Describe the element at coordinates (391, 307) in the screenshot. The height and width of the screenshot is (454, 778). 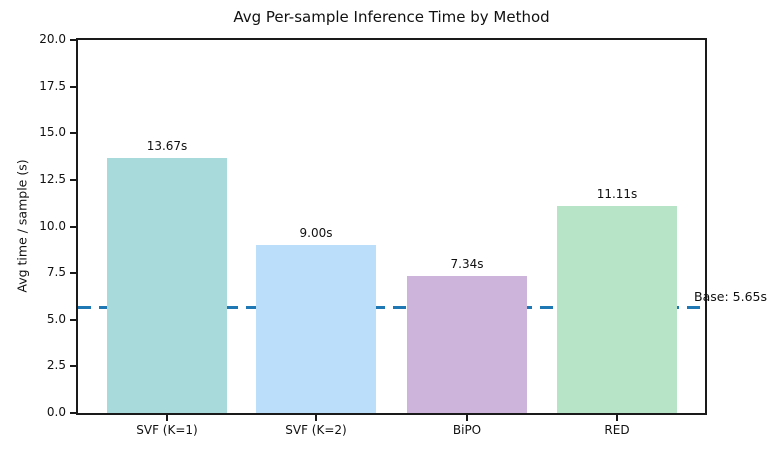
I see `baseline-line` at that location.